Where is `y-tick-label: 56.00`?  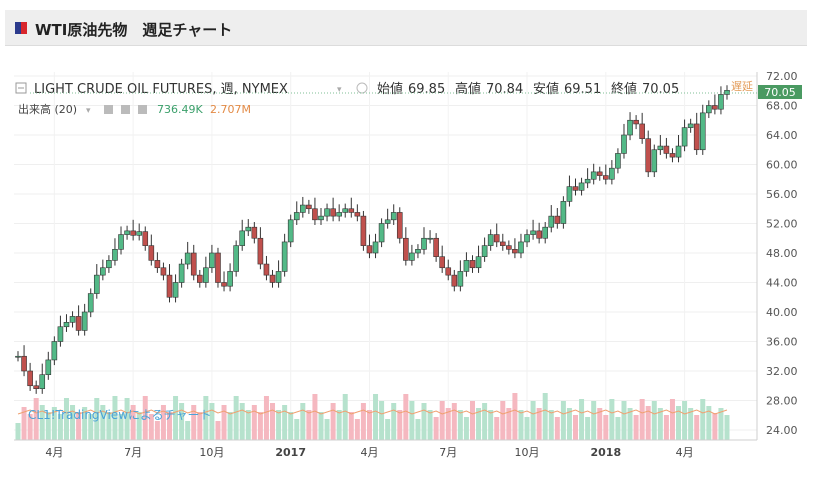
y-tick-label: 56.00 is located at coordinates (782, 194).